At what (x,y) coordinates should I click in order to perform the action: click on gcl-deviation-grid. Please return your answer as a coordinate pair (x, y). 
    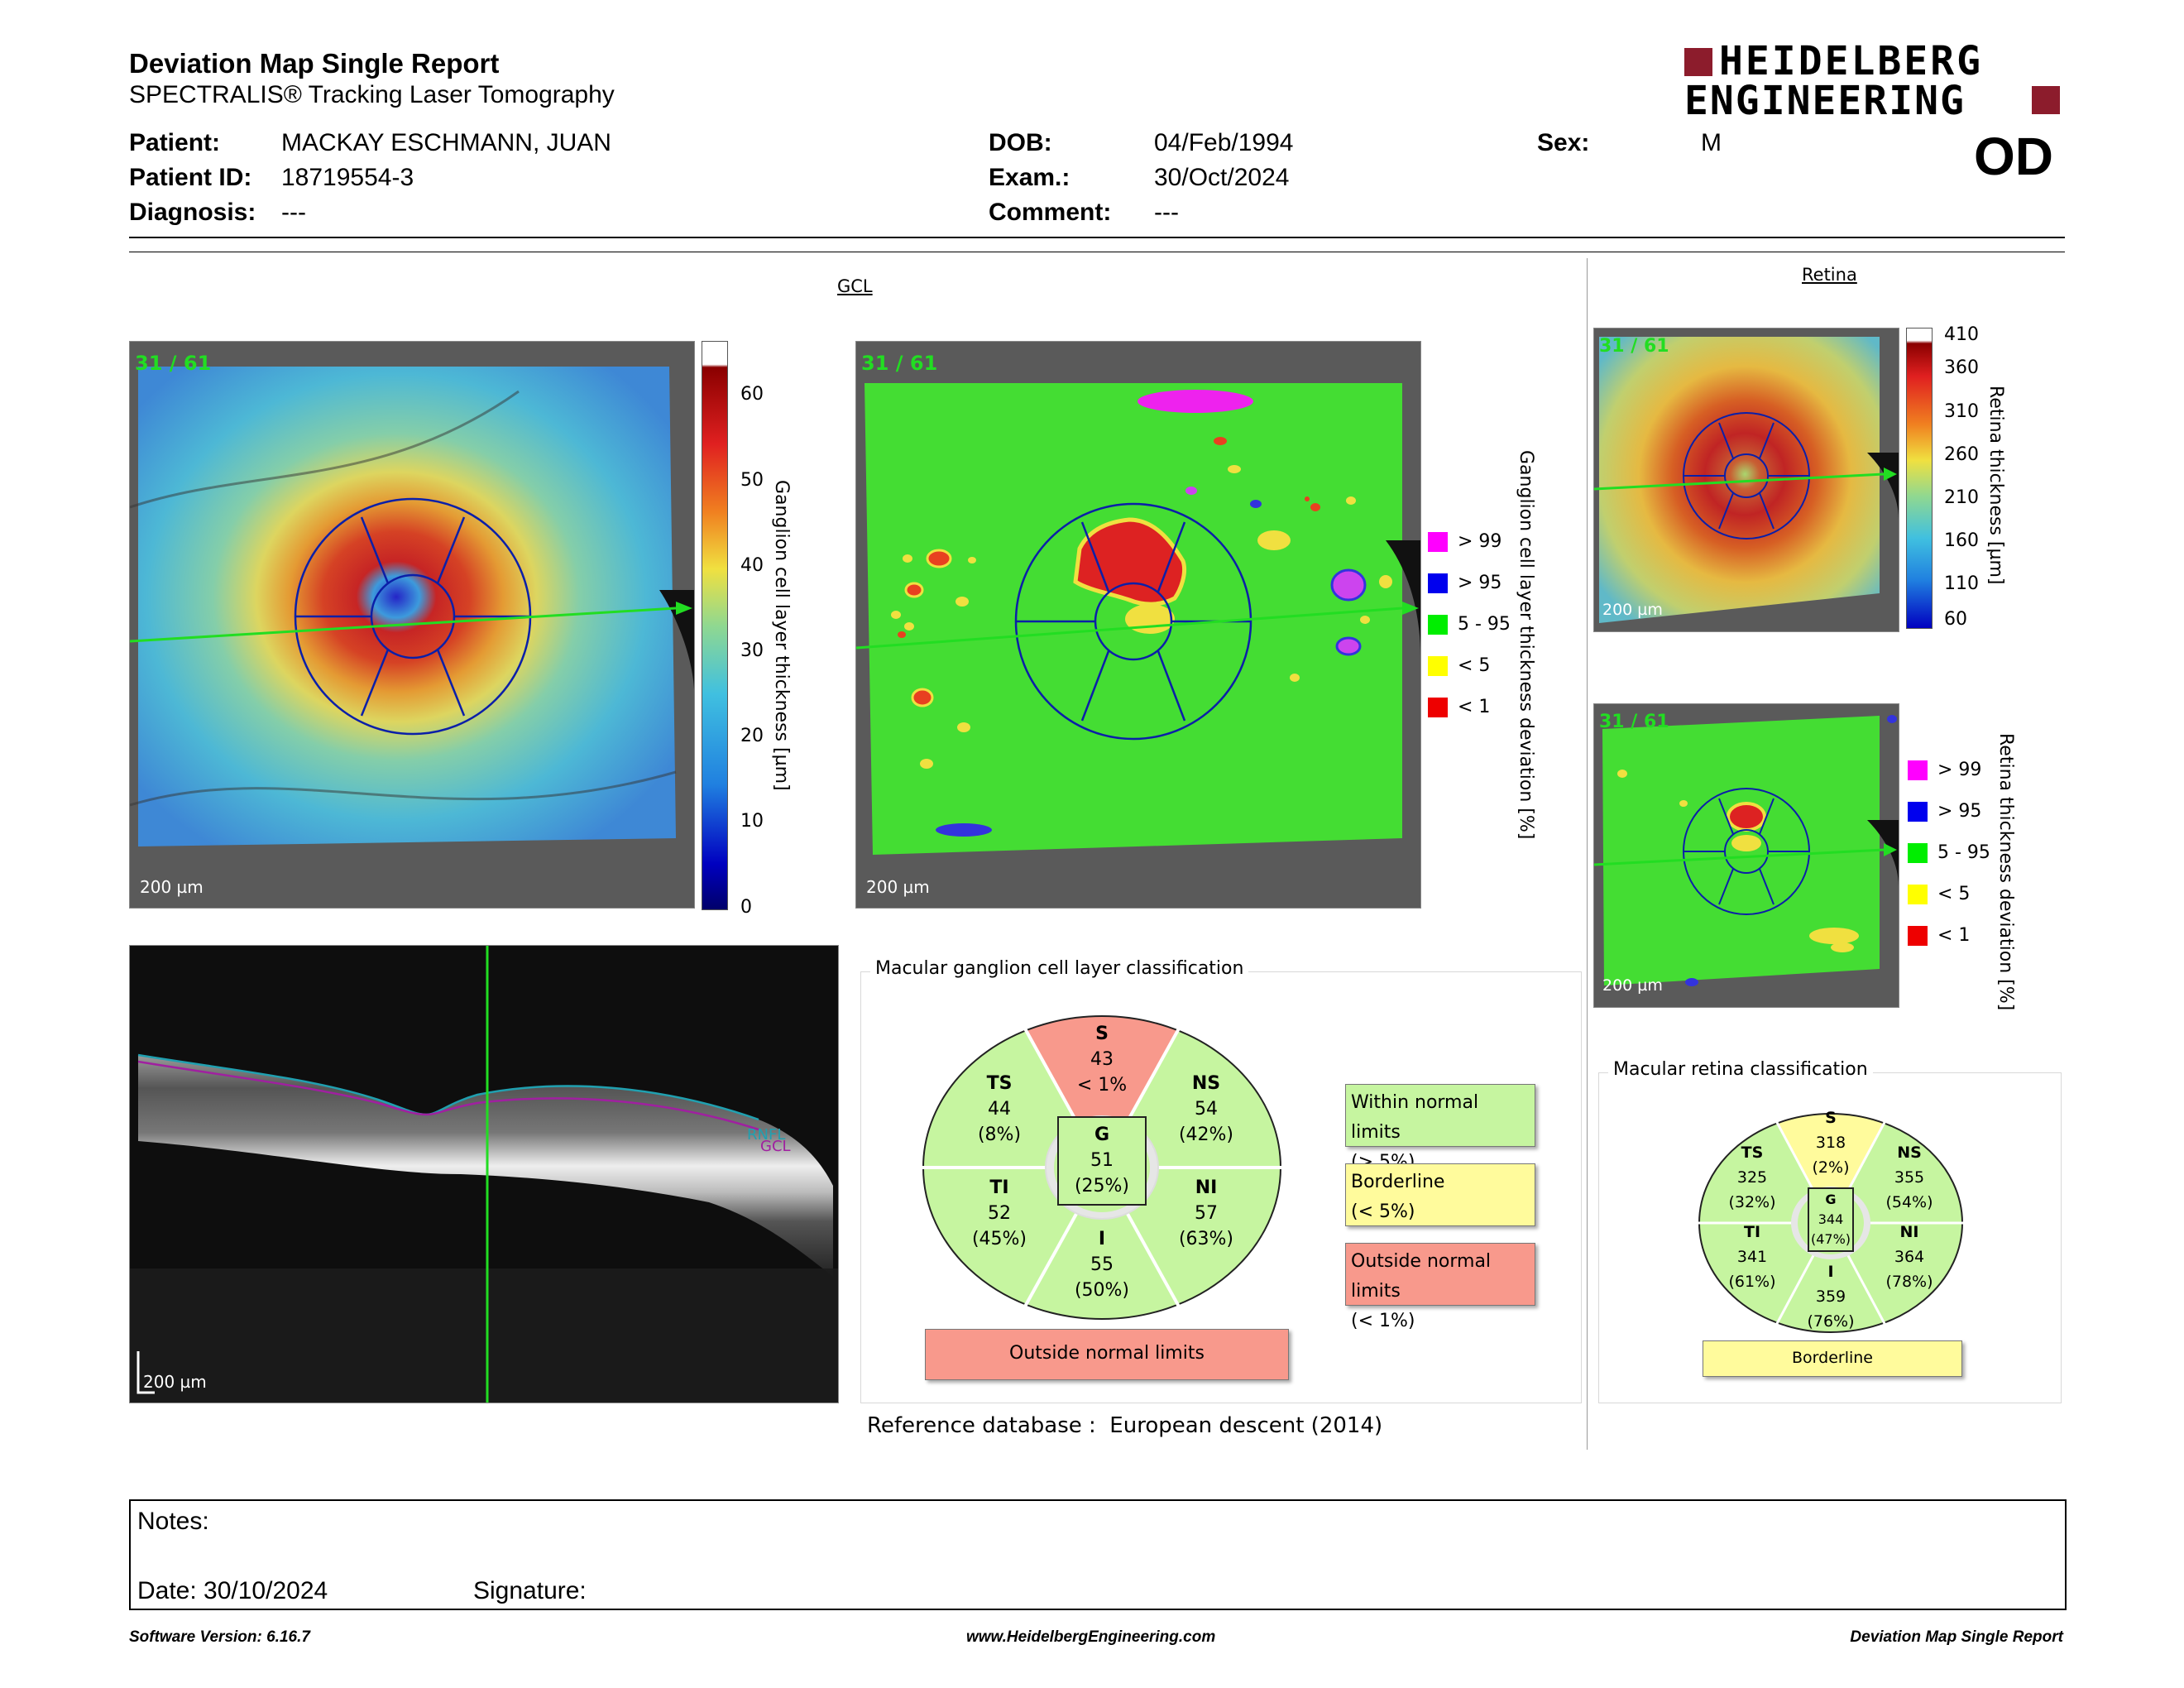
    Looking at the image, I should click on (1133, 621).